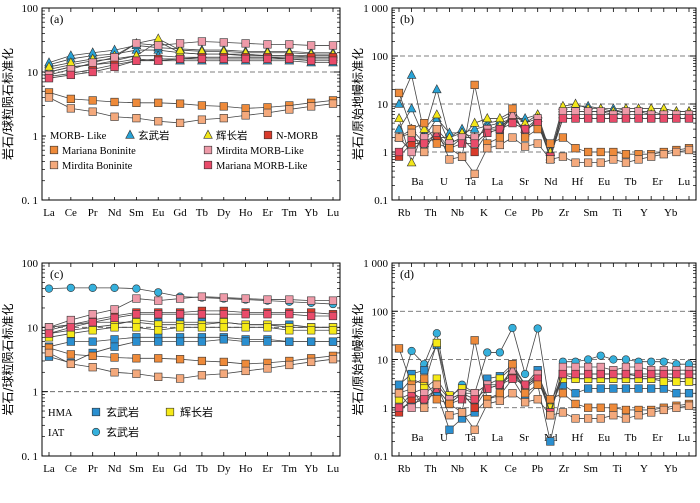 The image size is (700, 503). What do you see at coordinates (538, 469) in the screenshot?
I see `x-tick-label: Pb` at bounding box center [538, 469].